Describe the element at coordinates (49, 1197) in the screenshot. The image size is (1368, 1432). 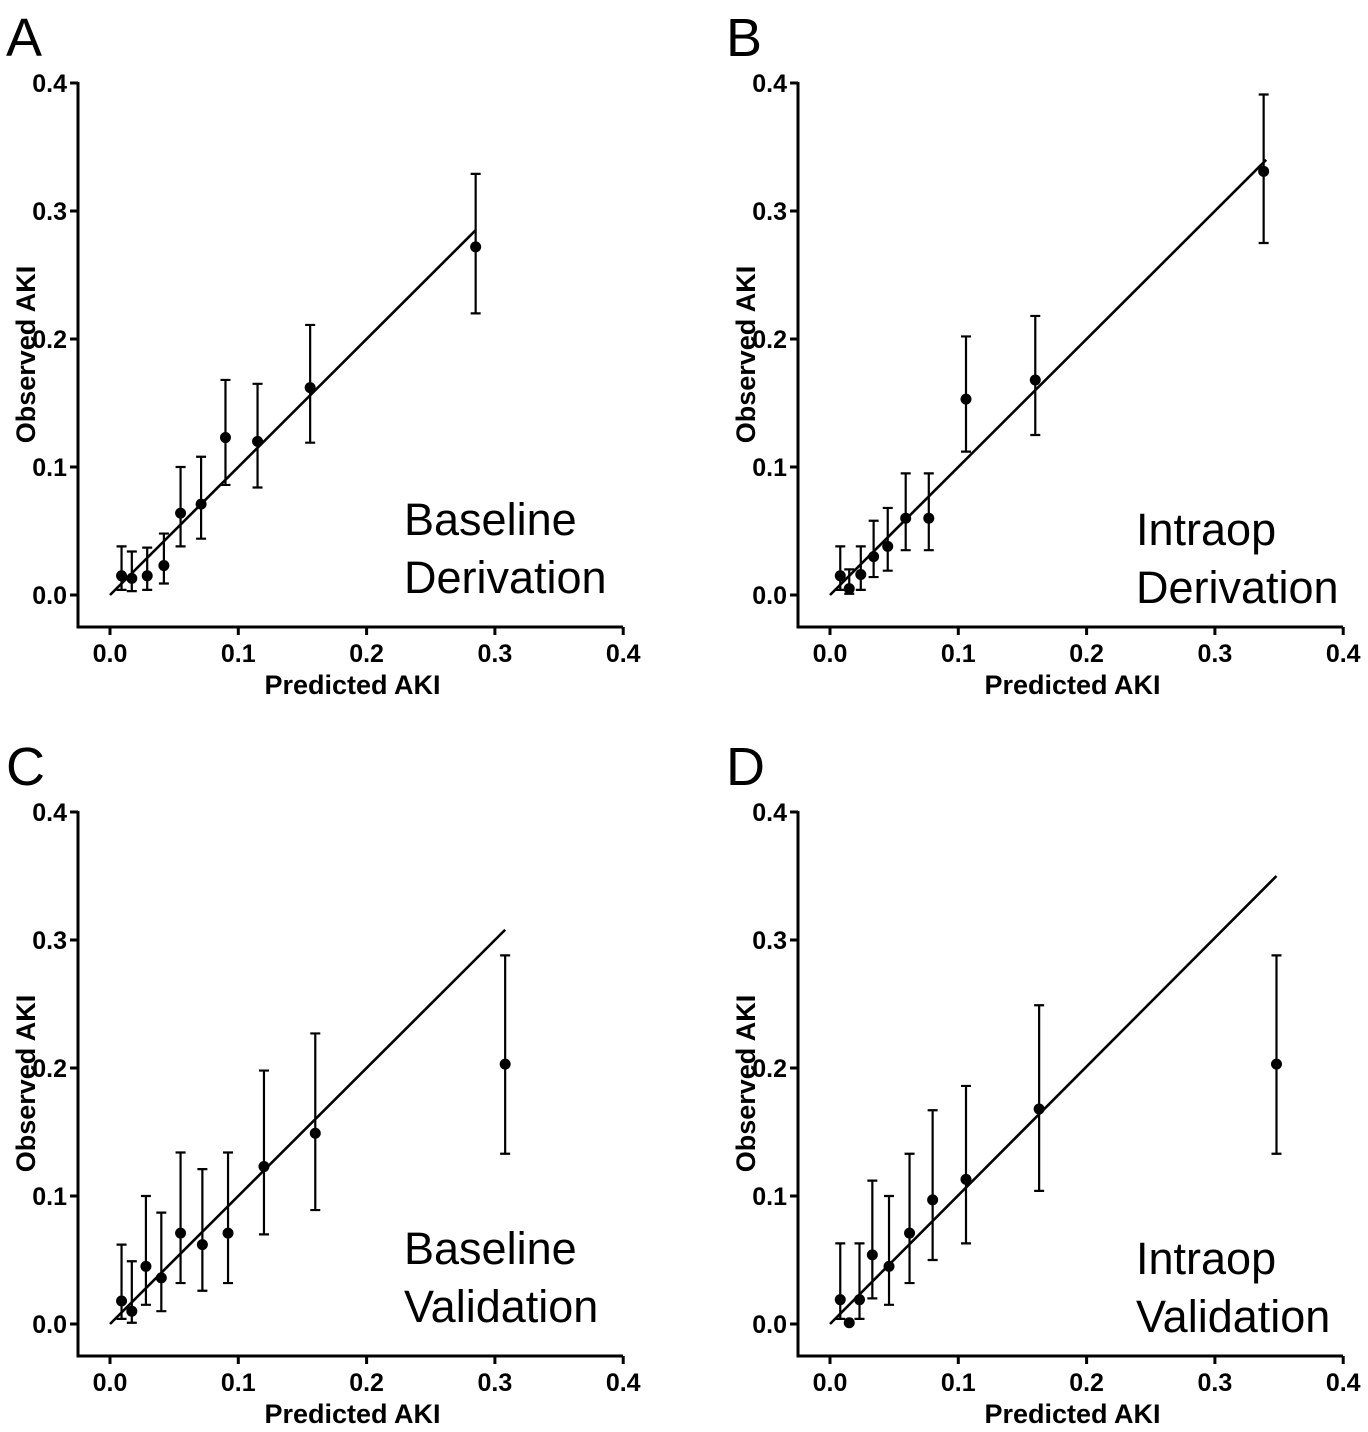
I see `y-tick-label: 0.1` at that location.